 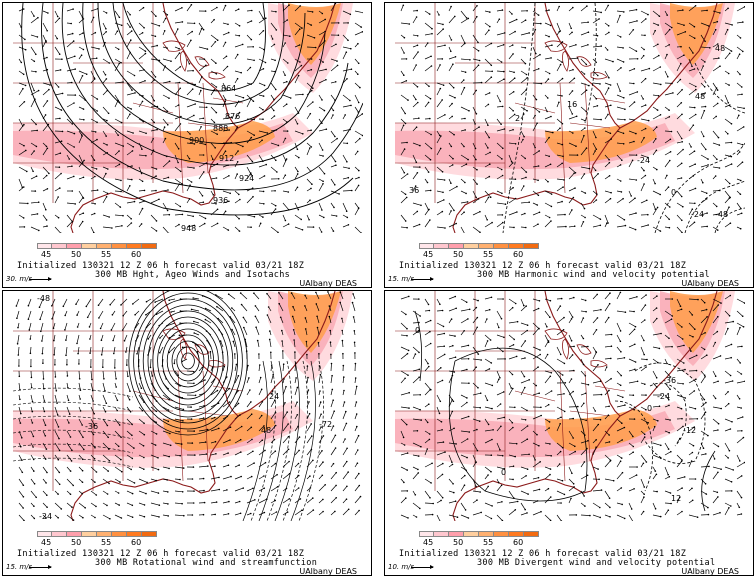 What do you see at coordinates (649, 408) in the screenshot?
I see `contour-label: 0` at bounding box center [649, 408].